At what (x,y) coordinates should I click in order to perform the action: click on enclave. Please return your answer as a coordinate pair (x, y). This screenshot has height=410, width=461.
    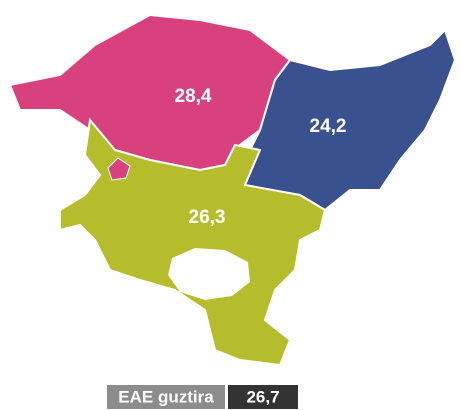
    Looking at the image, I should click on (119, 169).